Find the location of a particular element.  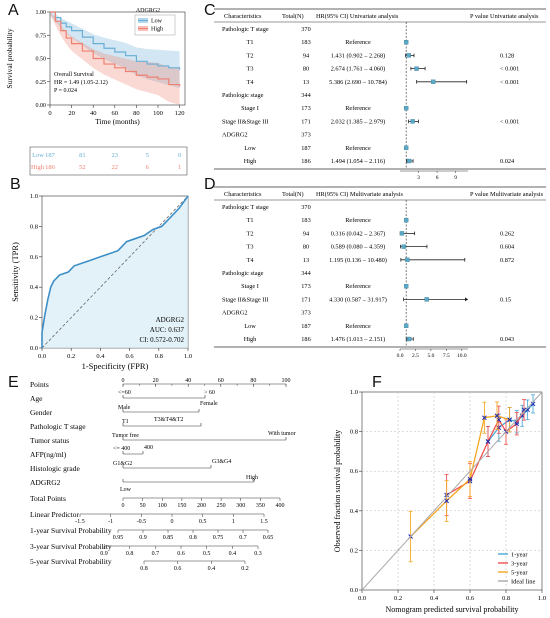

km-stat-p: P = 0.024 is located at coordinates (65, 91).